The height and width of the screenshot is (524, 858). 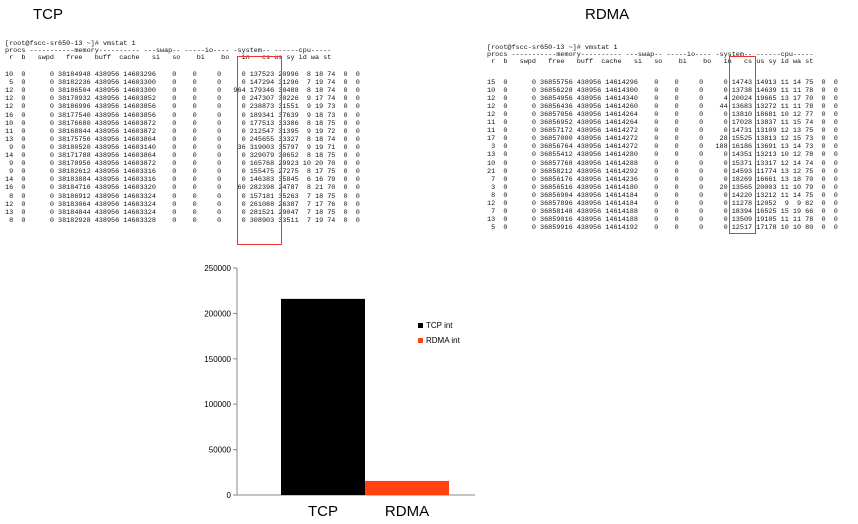 What do you see at coordinates (217, 359) in the screenshot?
I see `y-tick-label: 150000` at bounding box center [217, 359].